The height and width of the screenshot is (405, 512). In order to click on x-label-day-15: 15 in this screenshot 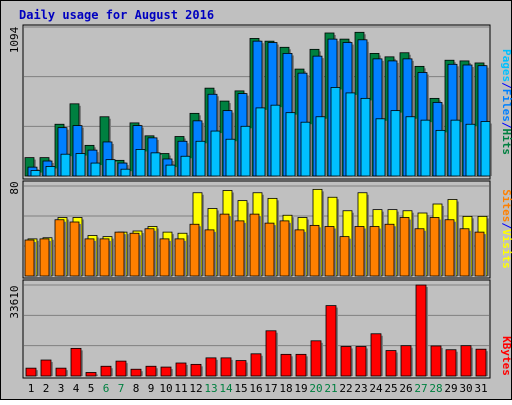, I will do `click(240, 388)`.